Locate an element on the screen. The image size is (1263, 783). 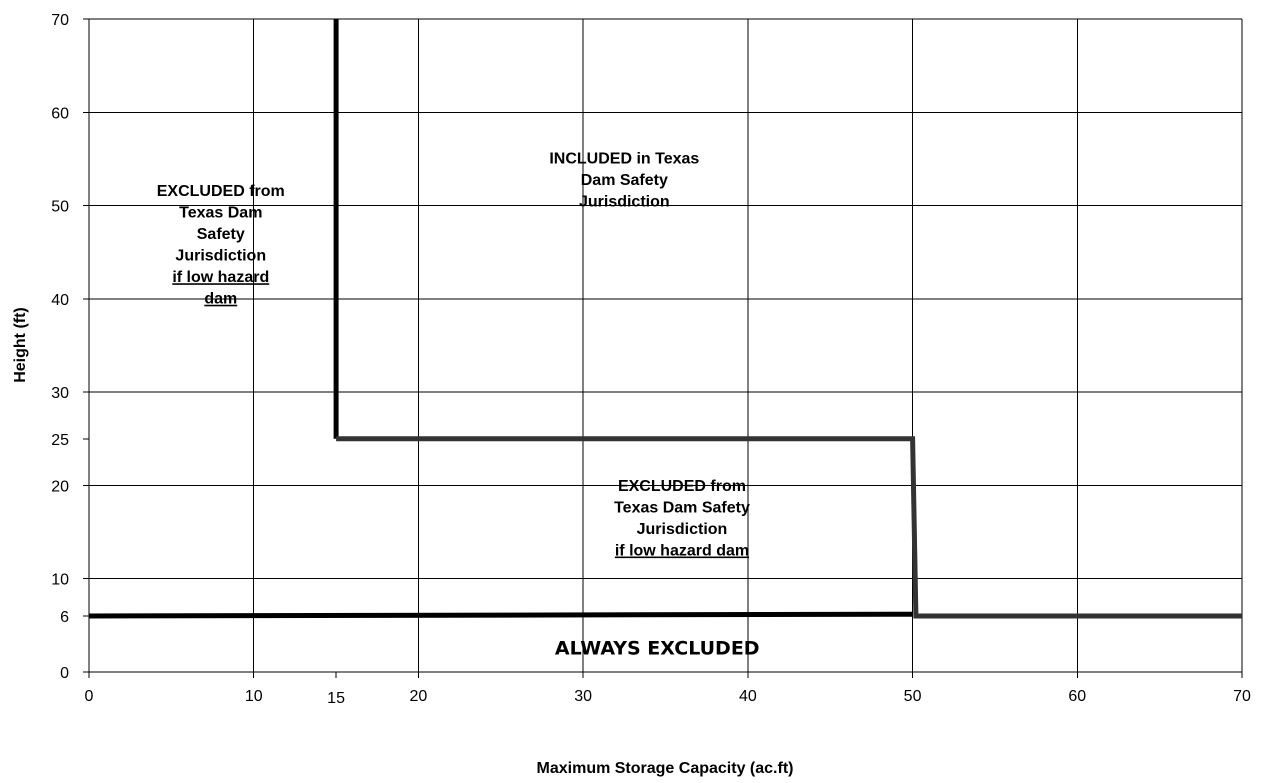
y-tick-label: 25 is located at coordinates (60, 440).